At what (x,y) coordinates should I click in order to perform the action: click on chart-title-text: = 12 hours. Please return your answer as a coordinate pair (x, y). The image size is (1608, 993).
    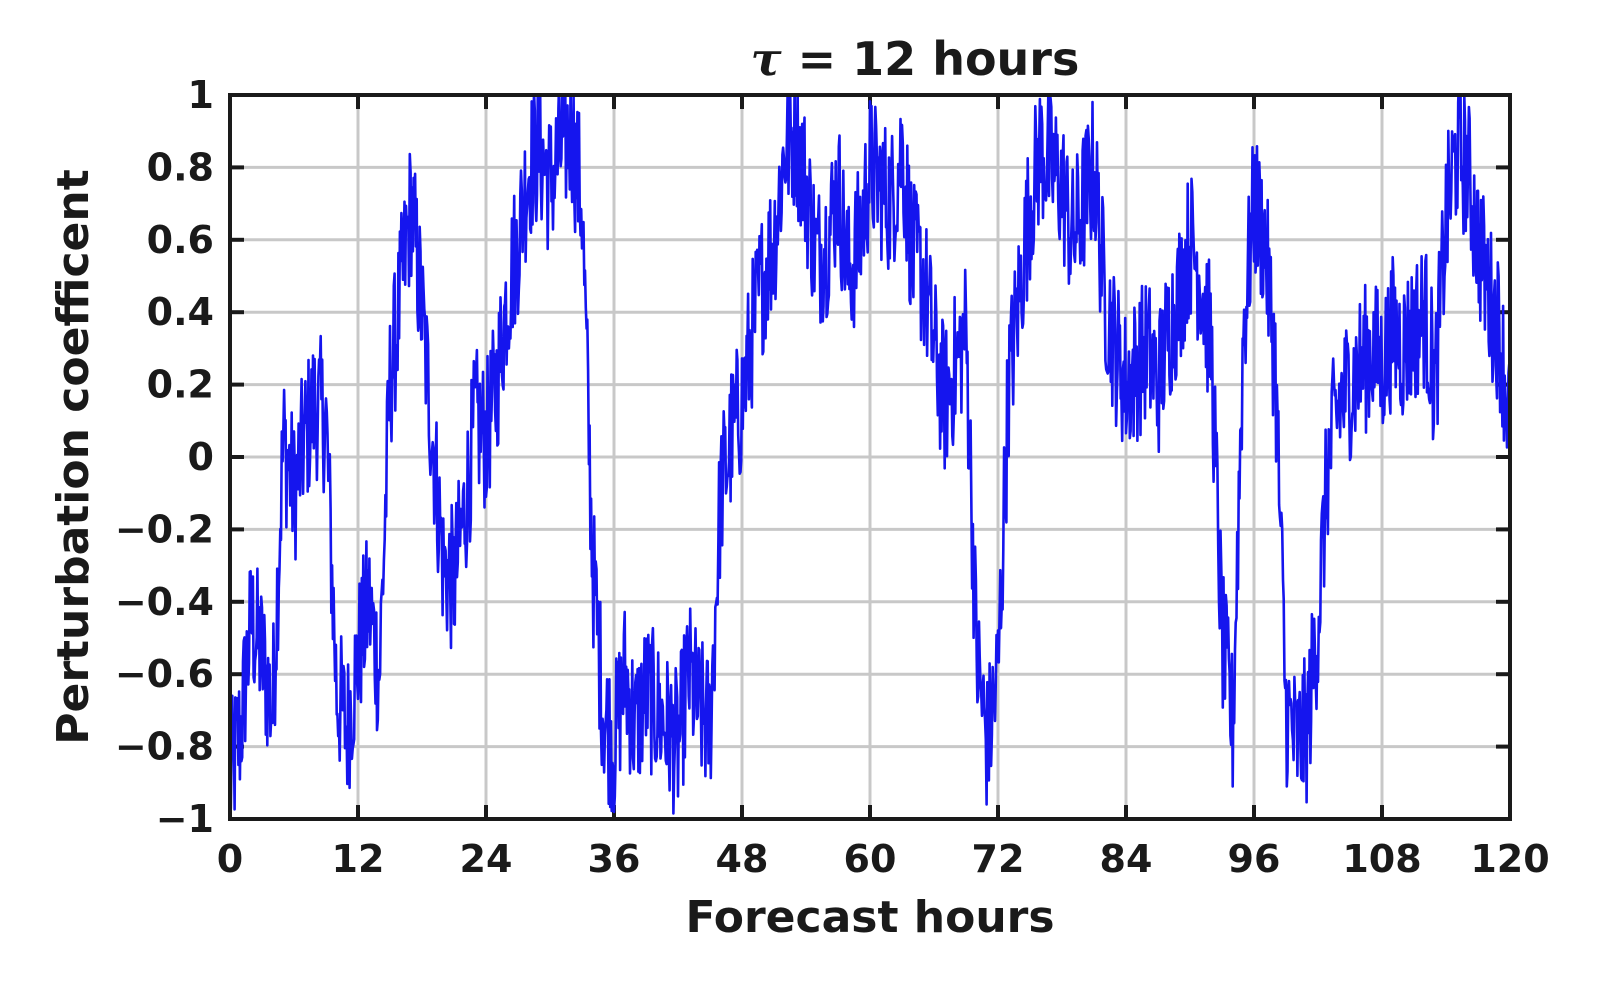
    Looking at the image, I should click on (931, 59).